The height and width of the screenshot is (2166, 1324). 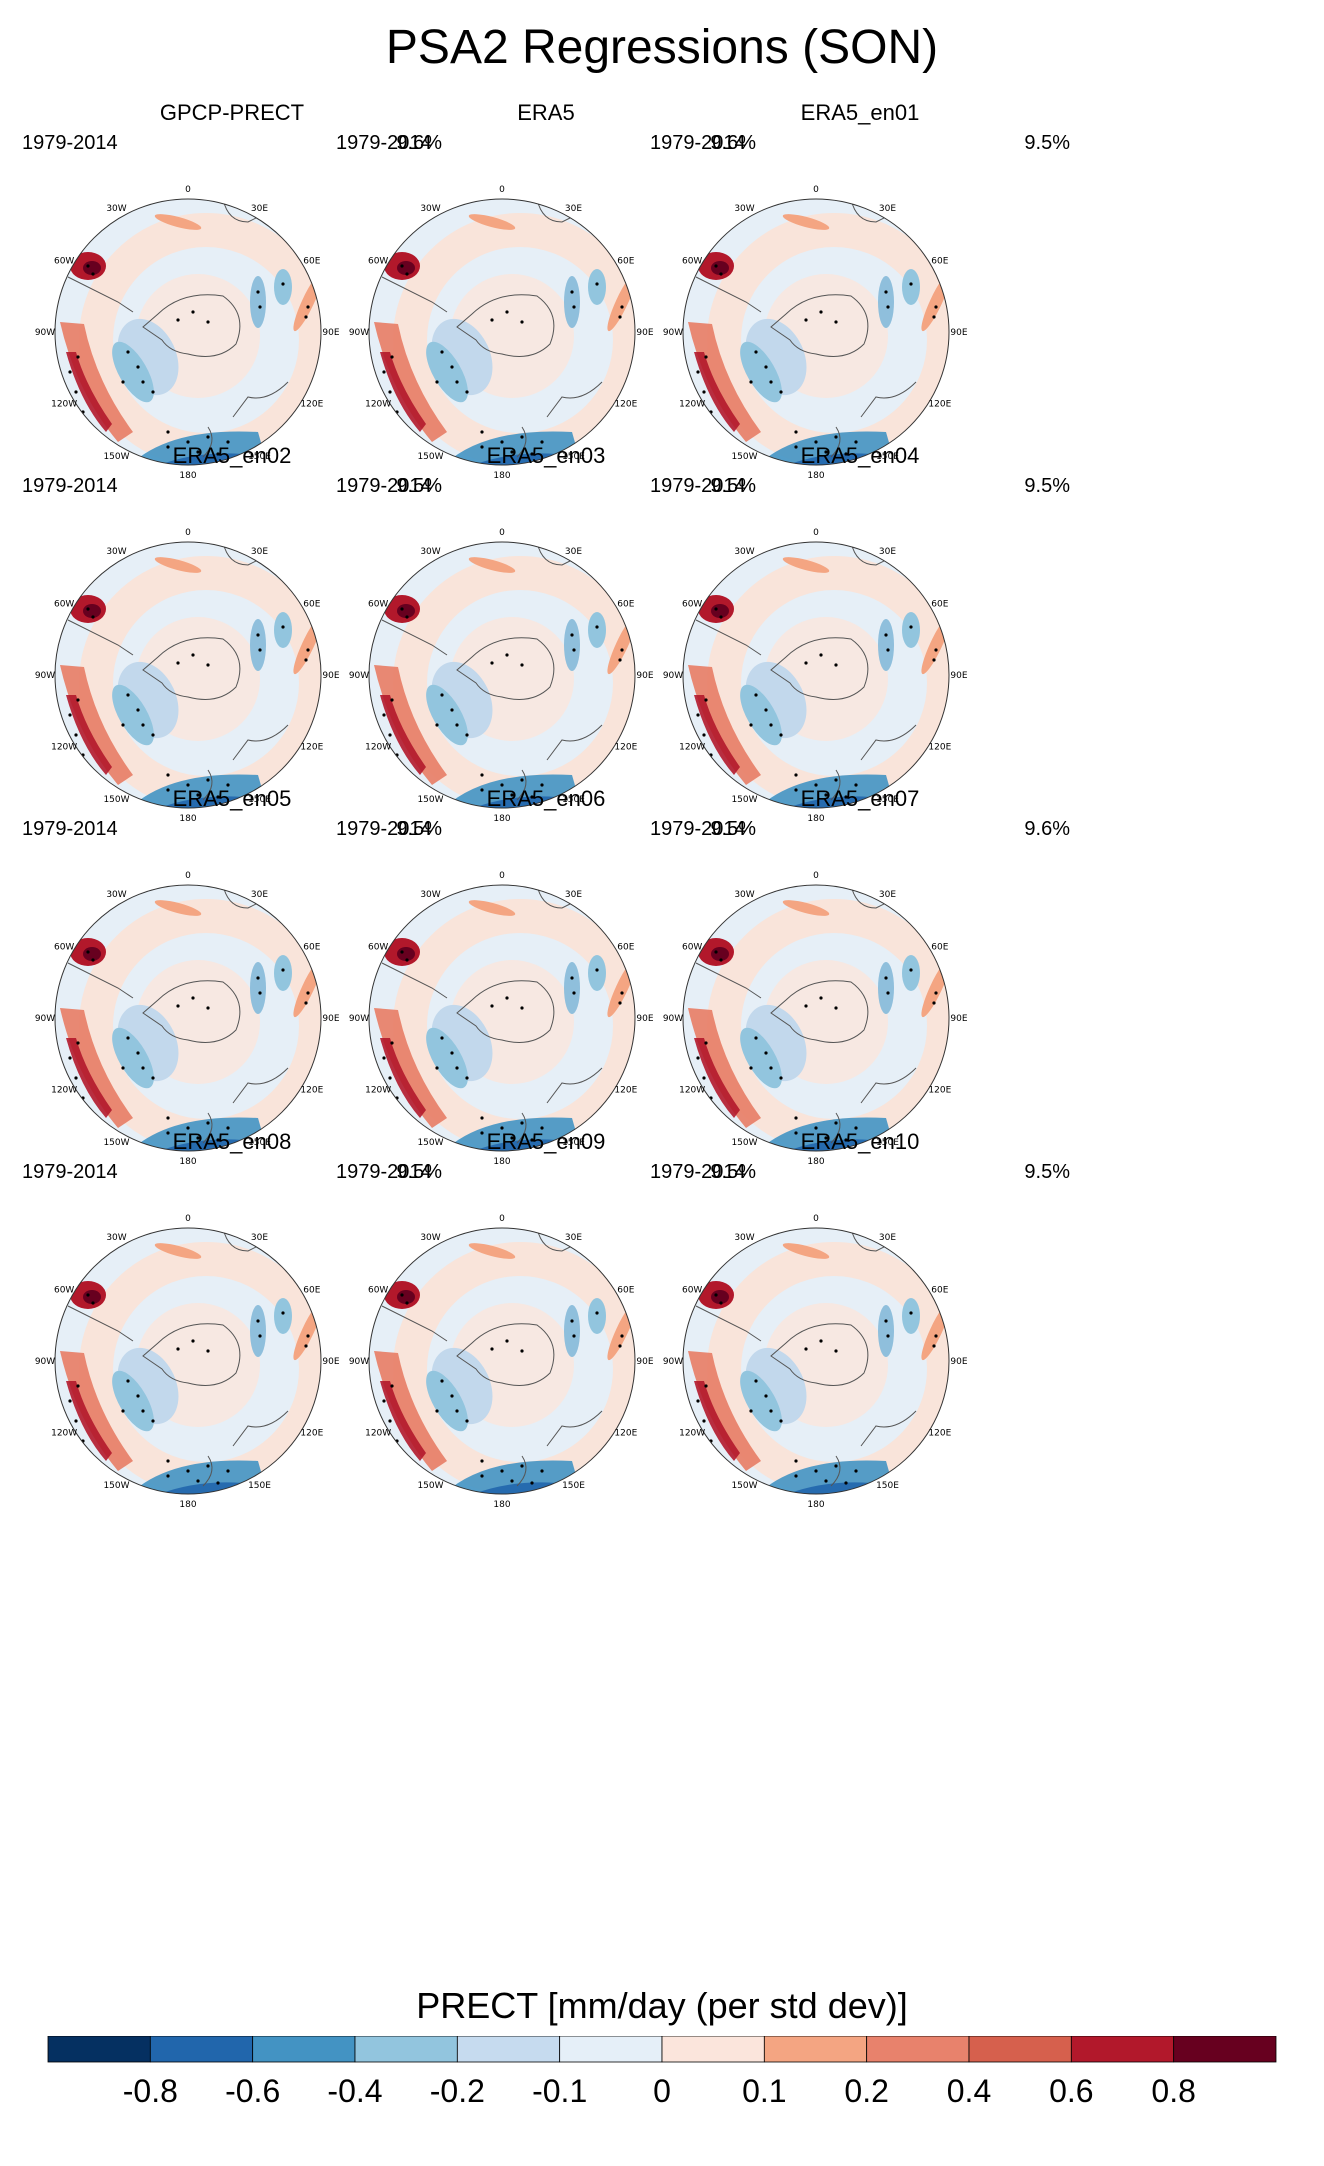 What do you see at coordinates (546, 798) in the screenshot?
I see `panel-title: ERA5_en06` at bounding box center [546, 798].